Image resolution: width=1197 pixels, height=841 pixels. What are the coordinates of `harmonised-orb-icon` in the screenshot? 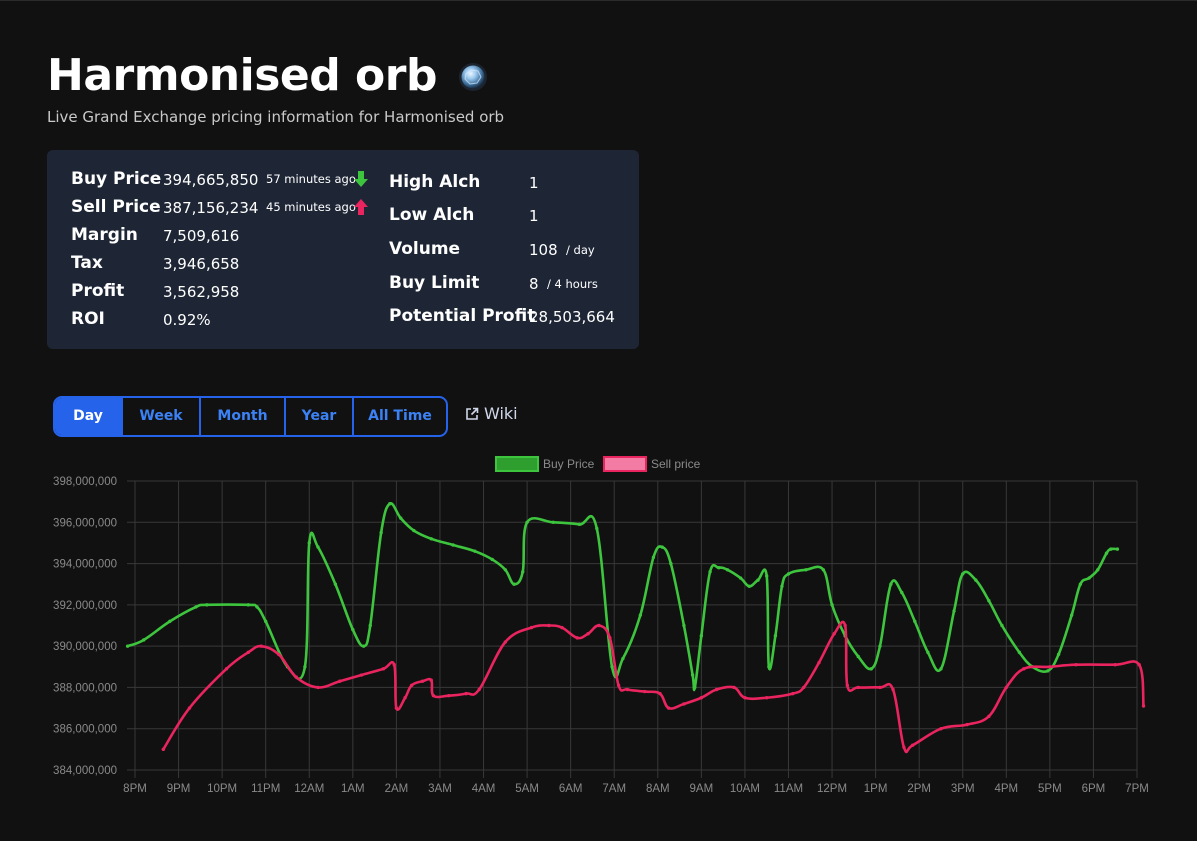 It's located at (472, 77).